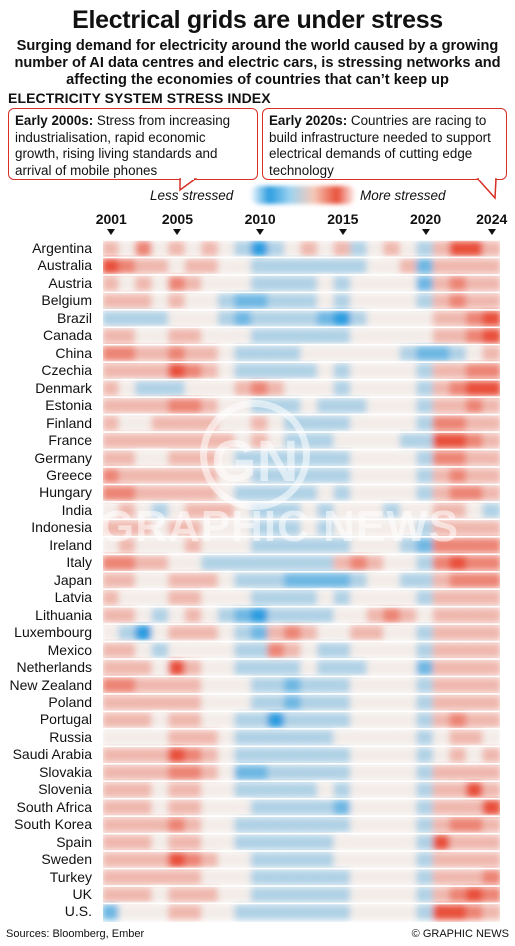 Image resolution: width=515 pixels, height=946 pixels. I want to click on x-tick-label: 2010, so click(260, 219).